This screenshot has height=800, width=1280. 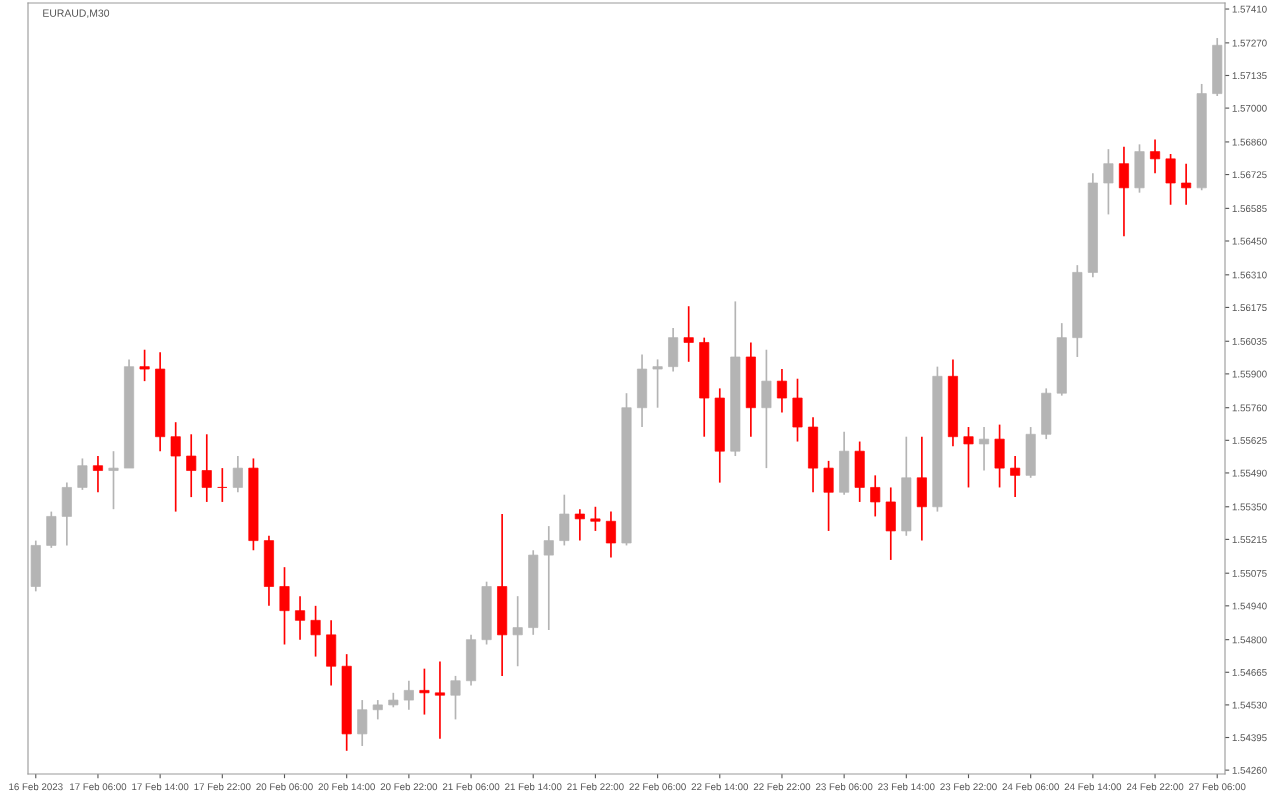 What do you see at coordinates (471, 787) in the screenshot?
I see `x-tick-label: 21 Feb 06:00` at bounding box center [471, 787].